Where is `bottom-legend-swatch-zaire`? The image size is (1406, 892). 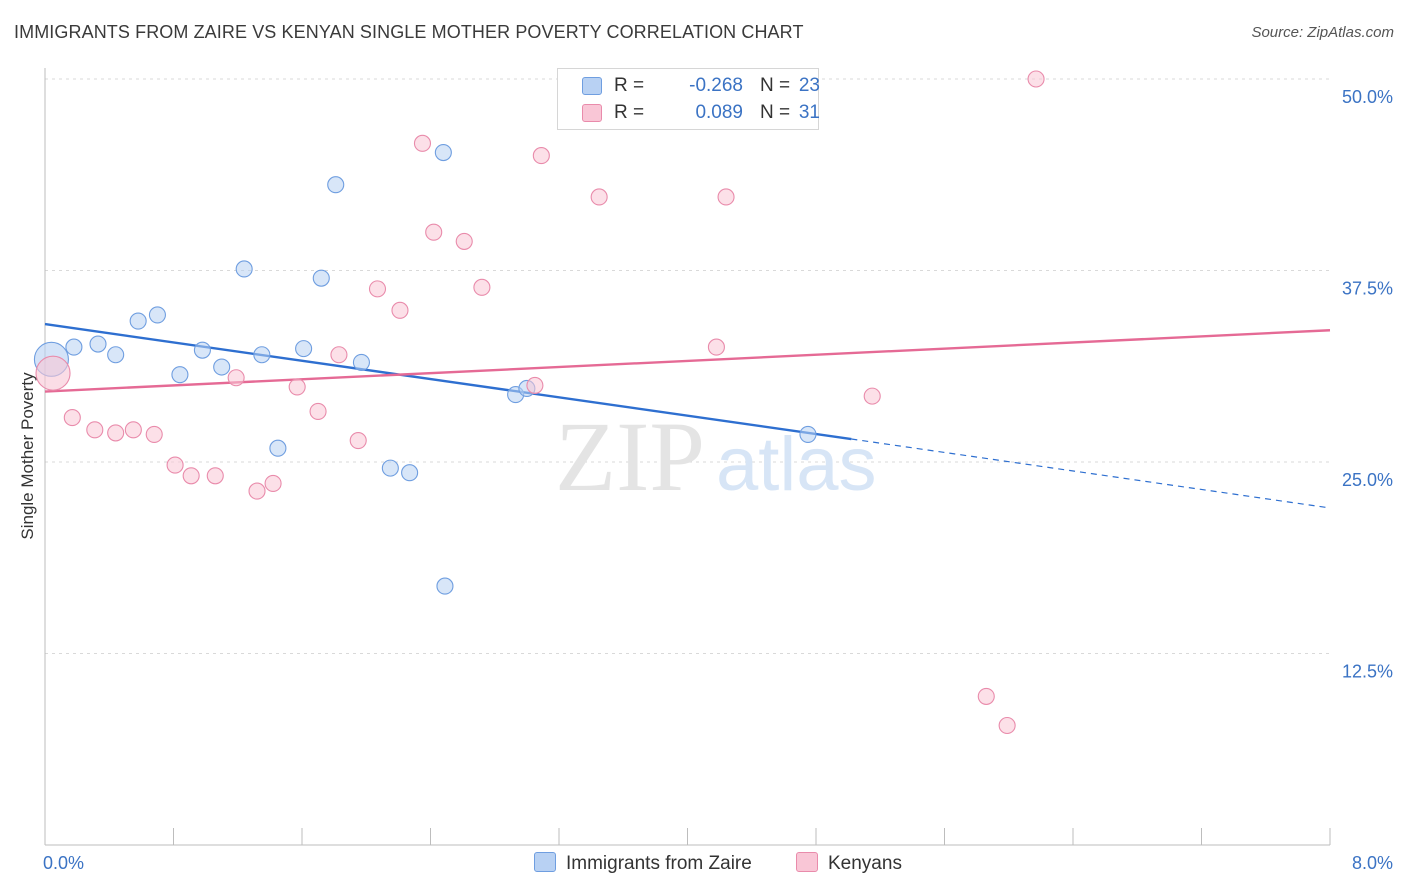
bottom-legend-swatch-zaire is located at coordinates (545, 862).